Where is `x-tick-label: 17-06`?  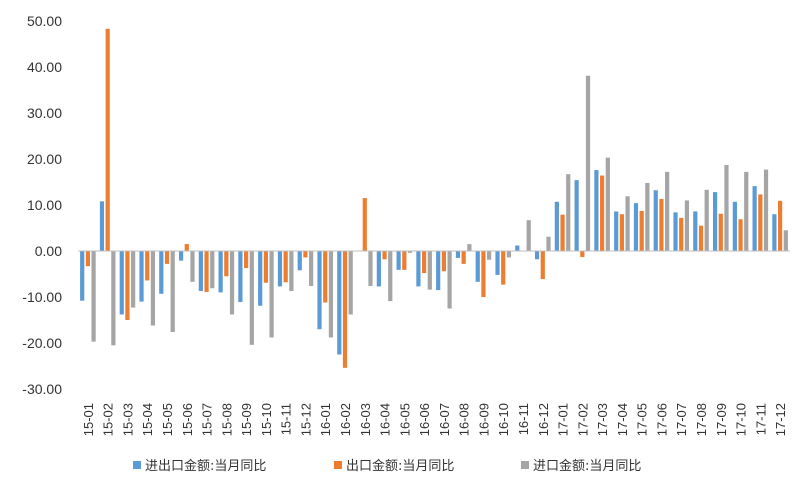 x-tick-label: 17-06 is located at coordinates (661, 419).